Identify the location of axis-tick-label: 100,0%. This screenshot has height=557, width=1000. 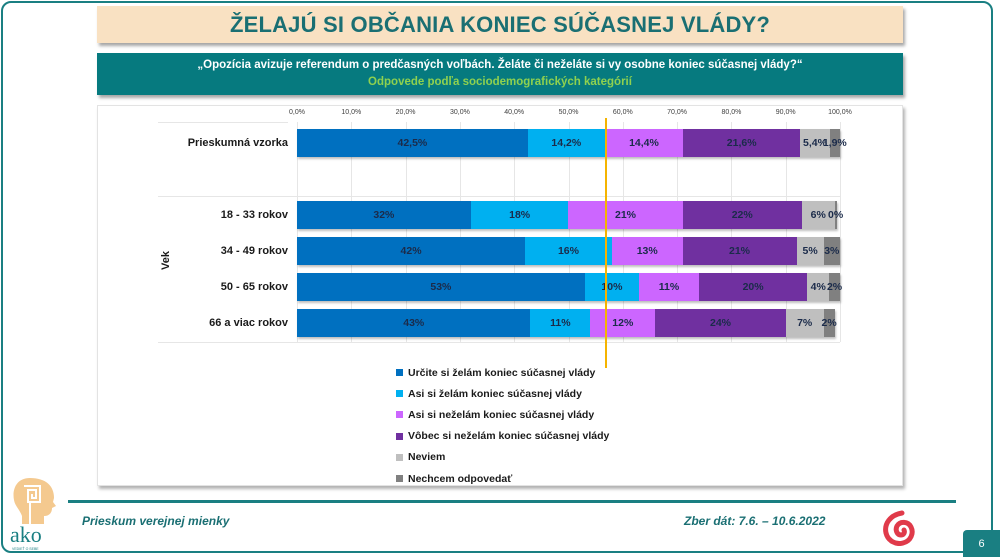
(840, 112).